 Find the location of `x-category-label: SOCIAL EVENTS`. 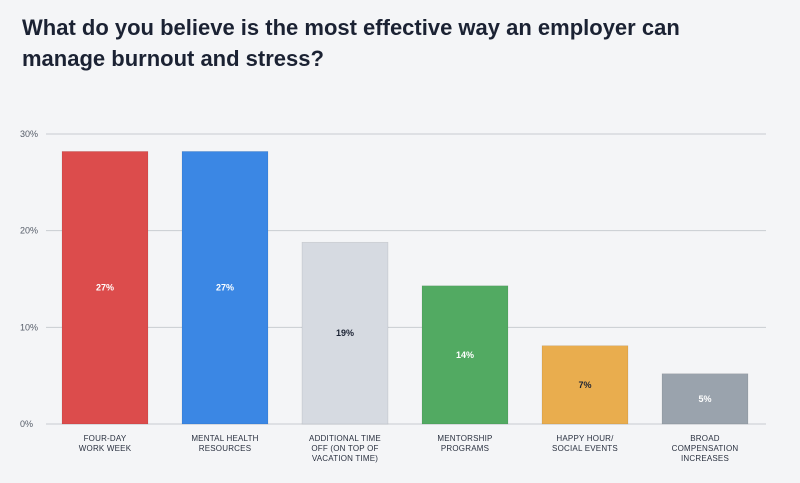

x-category-label: SOCIAL EVENTS is located at coordinates (585, 448).